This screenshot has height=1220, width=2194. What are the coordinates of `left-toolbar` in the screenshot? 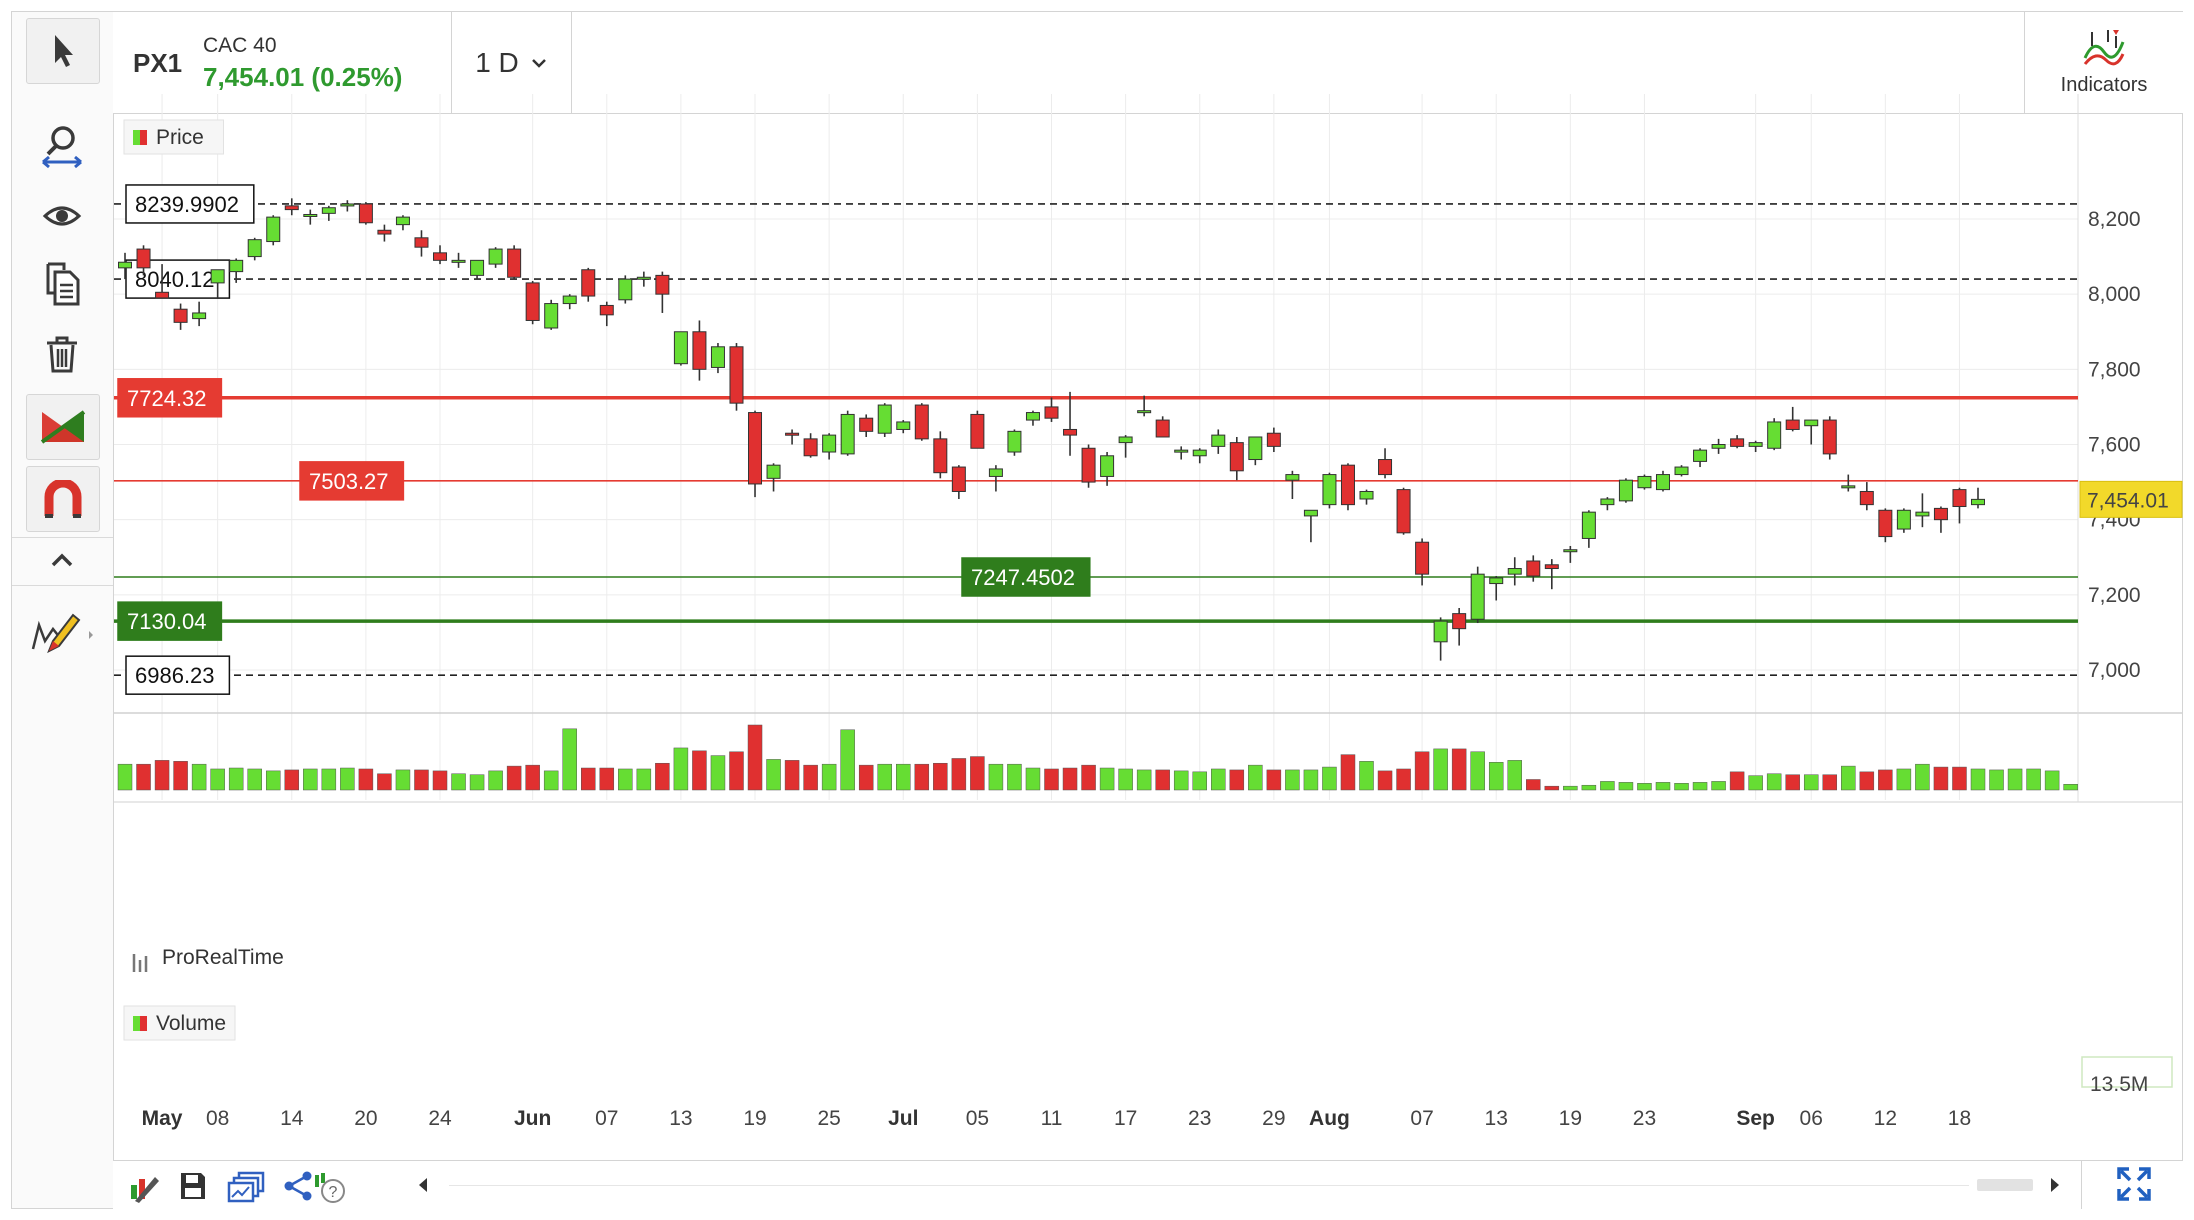 It's located at (63, 610).